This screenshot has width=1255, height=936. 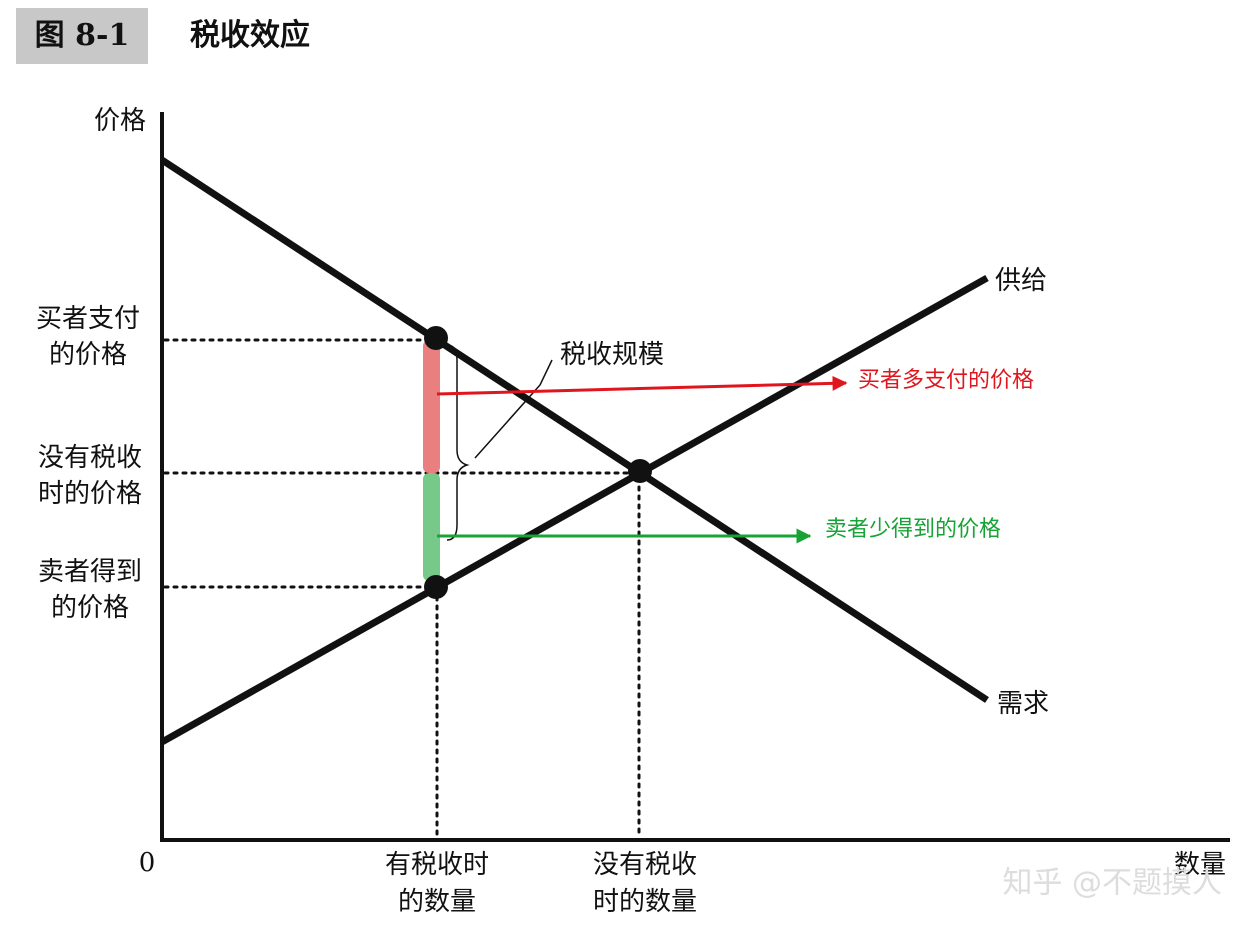 What do you see at coordinates (431, 527) in the screenshot?
I see `seller-tax-bar` at bounding box center [431, 527].